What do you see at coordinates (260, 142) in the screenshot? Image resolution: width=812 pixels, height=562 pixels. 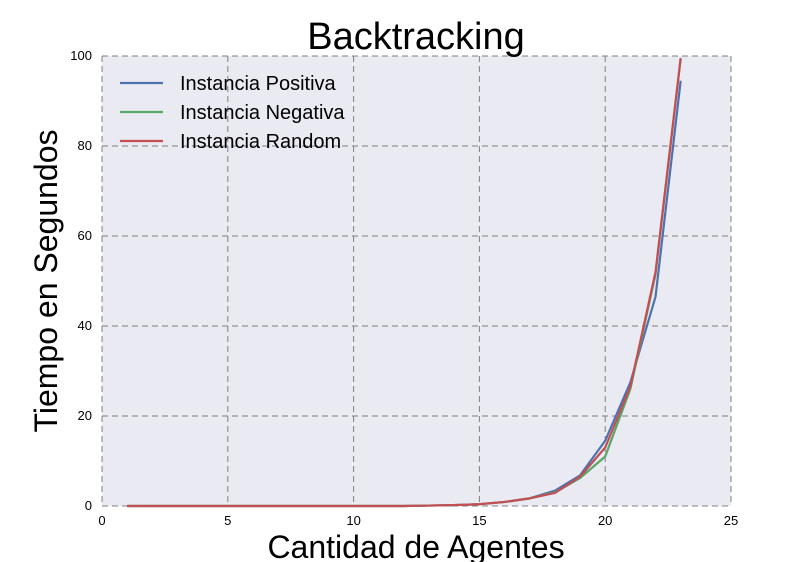 I see `legend-label: Instancia Random` at bounding box center [260, 142].